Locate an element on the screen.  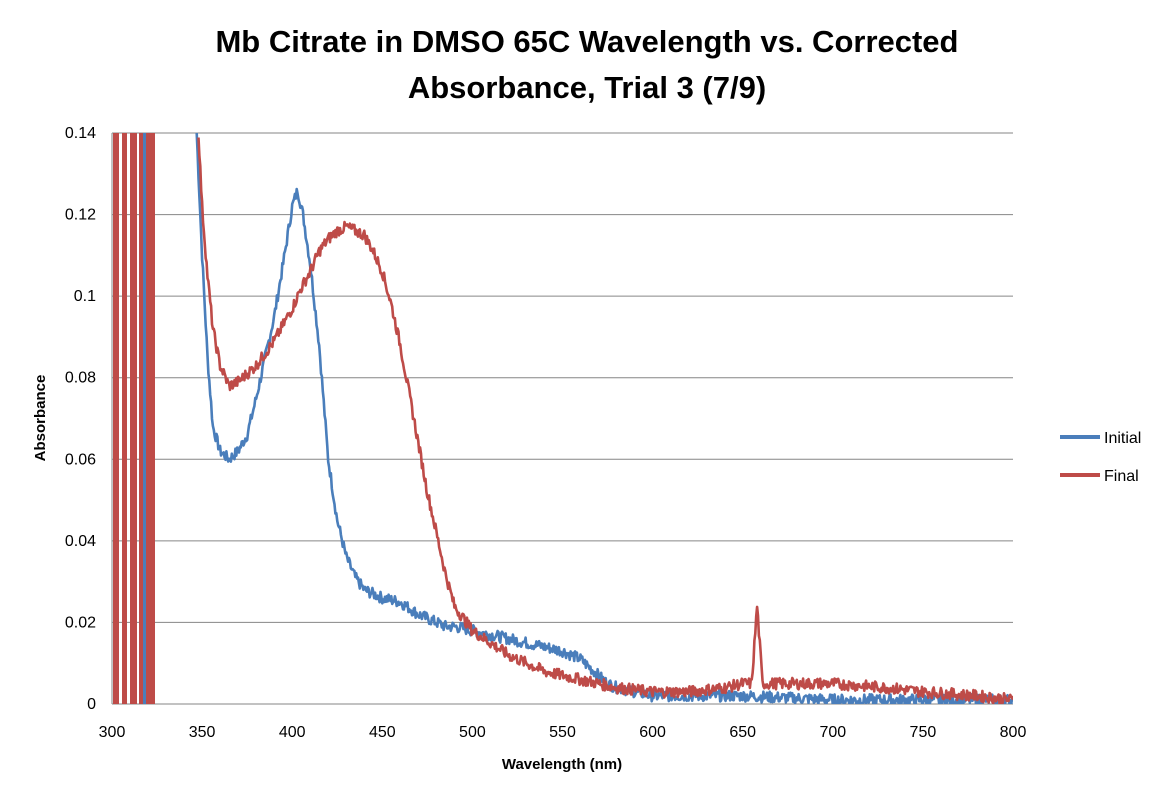
x-tick-label: 500 is located at coordinates (472, 732).